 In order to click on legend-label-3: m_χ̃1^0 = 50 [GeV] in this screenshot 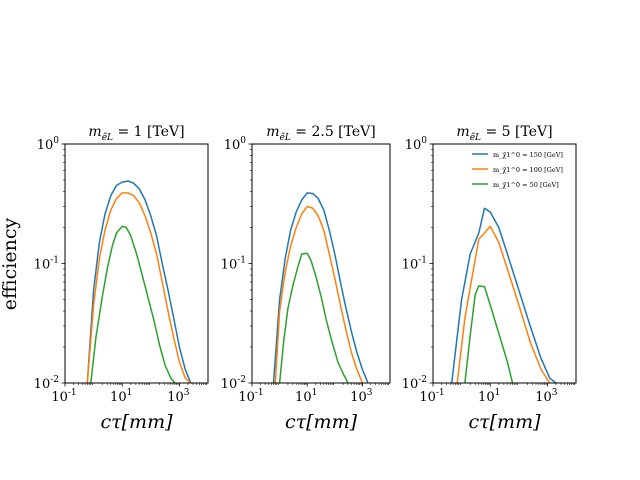, I will do `click(526, 184)`.